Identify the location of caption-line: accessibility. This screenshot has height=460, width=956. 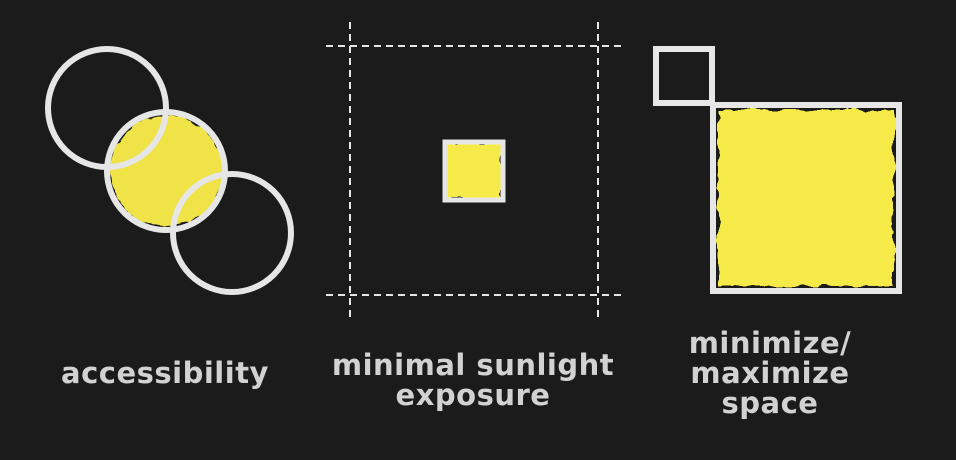
(165, 373).